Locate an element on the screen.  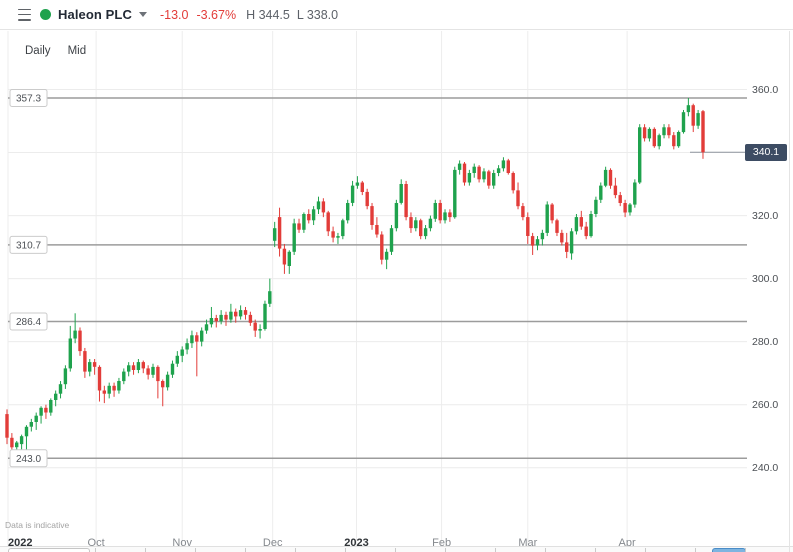
price-change-percent: -3.67% is located at coordinates (216, 14).